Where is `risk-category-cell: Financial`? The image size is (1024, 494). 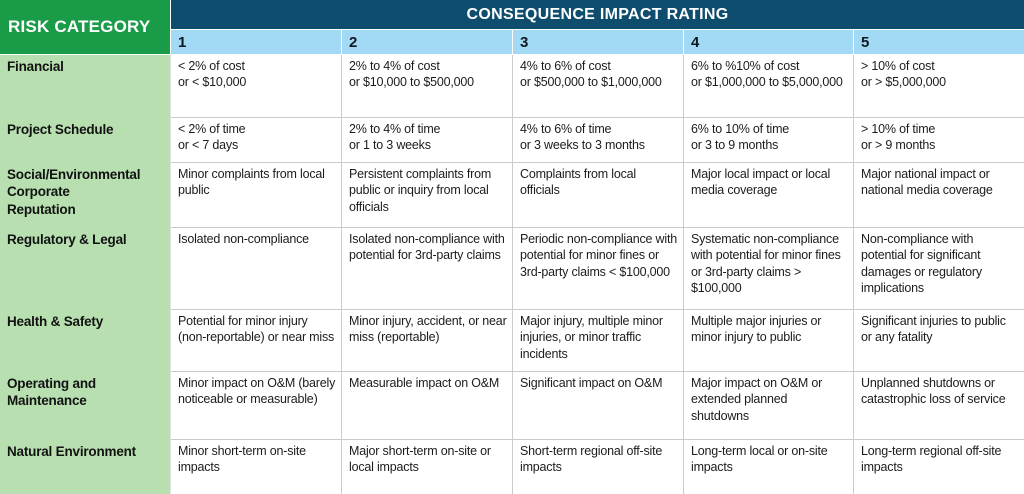
risk-category-cell: Financial is located at coordinates (85, 86).